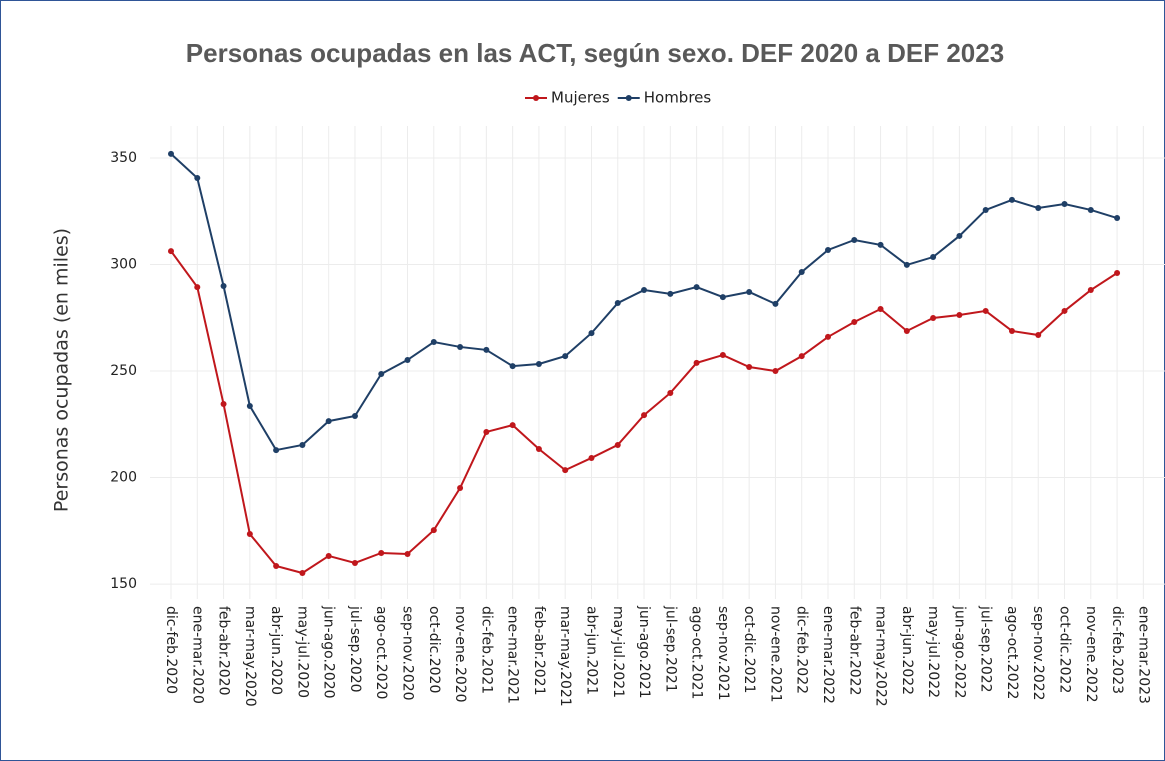 Image resolution: width=1165 pixels, height=761 pixels. Describe the element at coordinates (828, 655) in the screenshot. I see `x-tick-label: ene-mar.2022` at that location.